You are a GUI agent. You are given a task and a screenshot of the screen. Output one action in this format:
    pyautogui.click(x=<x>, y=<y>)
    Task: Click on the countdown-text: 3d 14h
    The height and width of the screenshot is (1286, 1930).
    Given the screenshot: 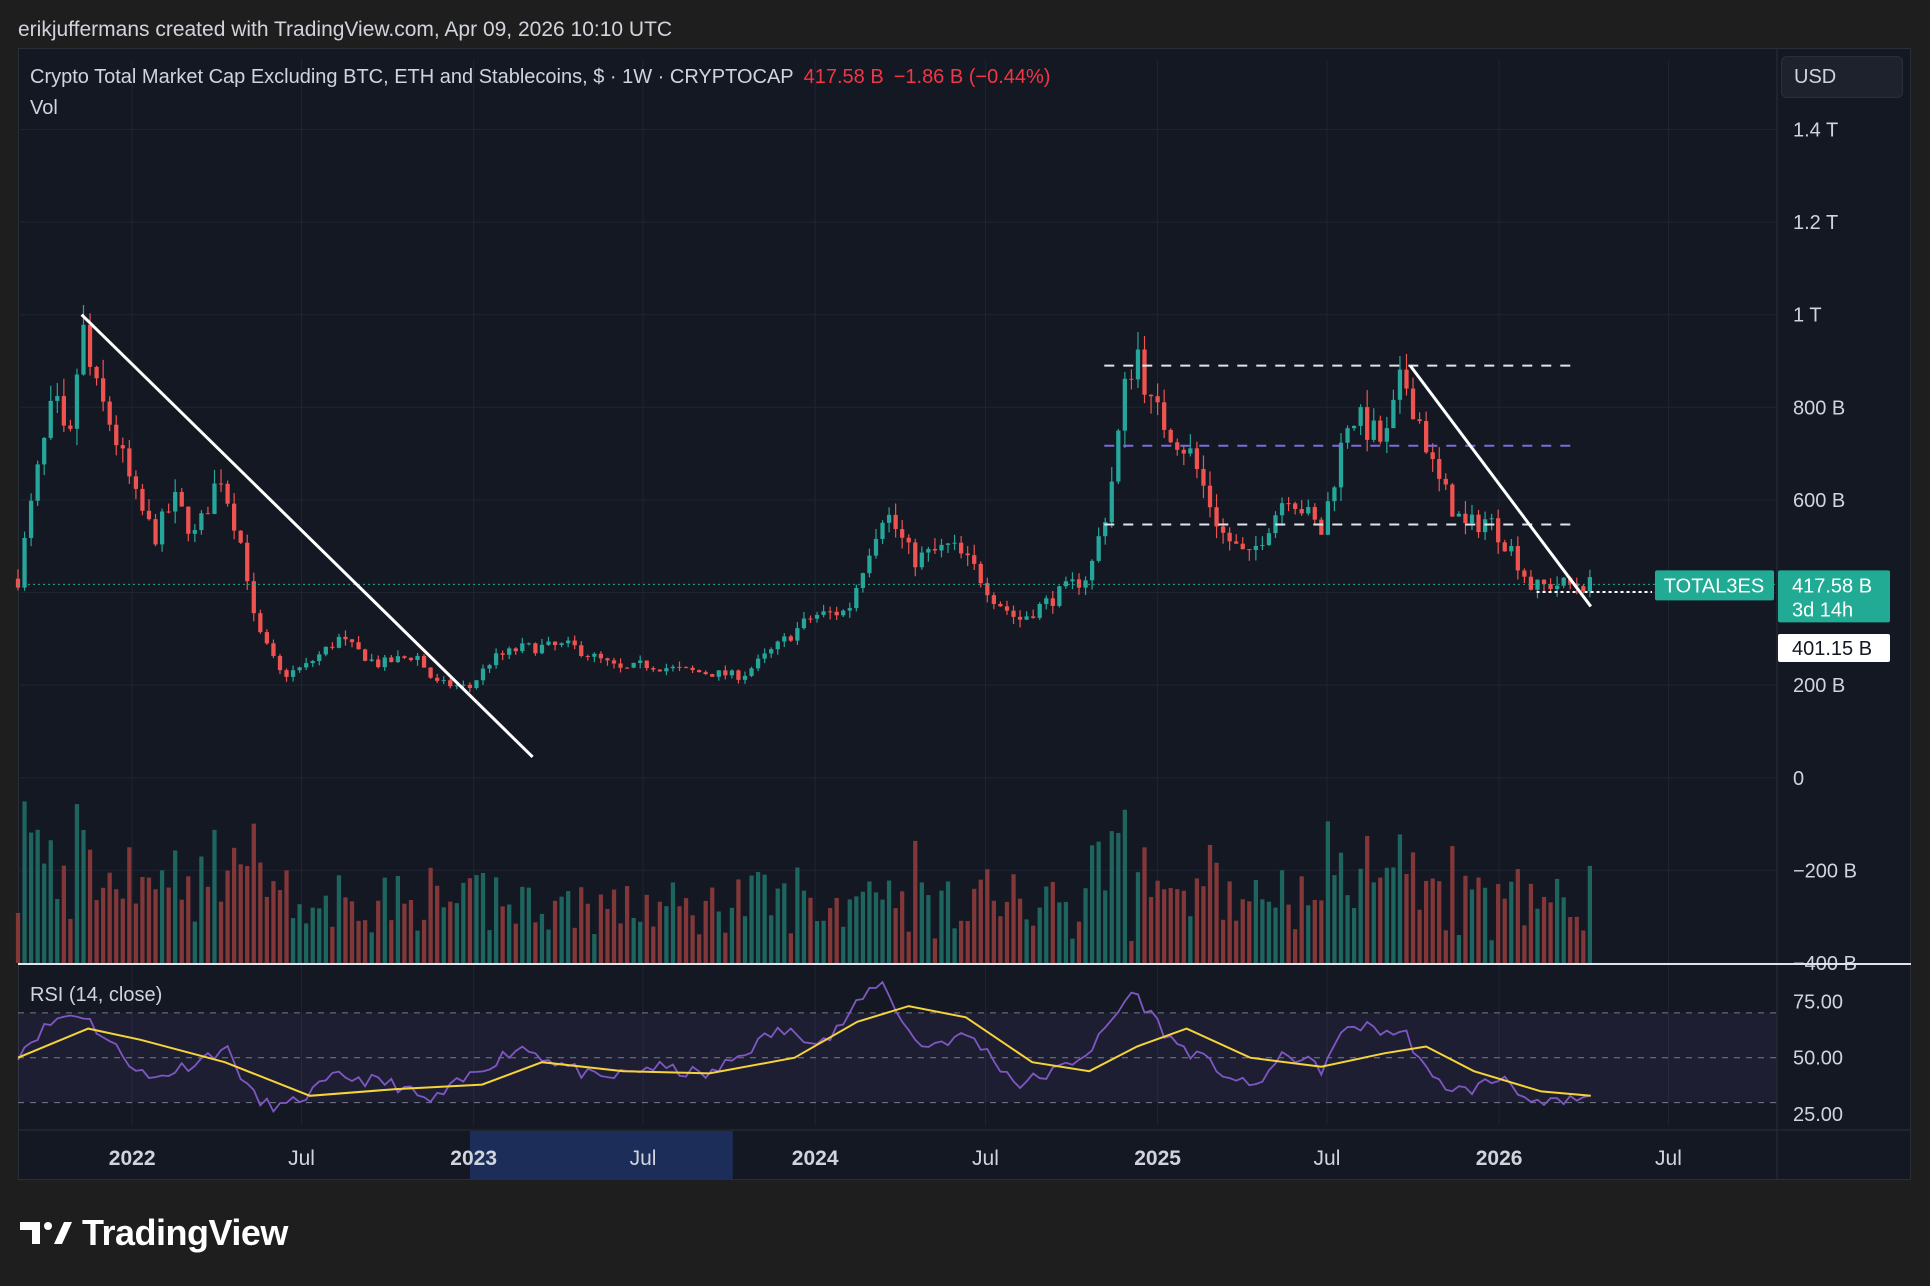 What is the action you would take?
    pyautogui.click(x=1822, y=610)
    